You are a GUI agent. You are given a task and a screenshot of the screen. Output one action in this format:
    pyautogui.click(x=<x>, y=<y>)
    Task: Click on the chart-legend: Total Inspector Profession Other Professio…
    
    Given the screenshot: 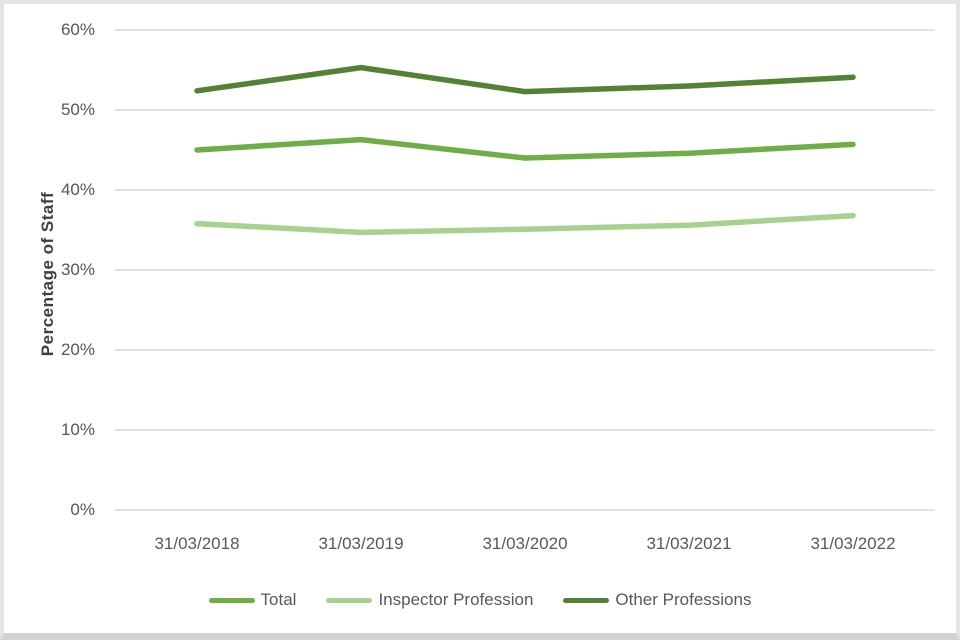 What is the action you would take?
    pyautogui.click(x=480, y=600)
    